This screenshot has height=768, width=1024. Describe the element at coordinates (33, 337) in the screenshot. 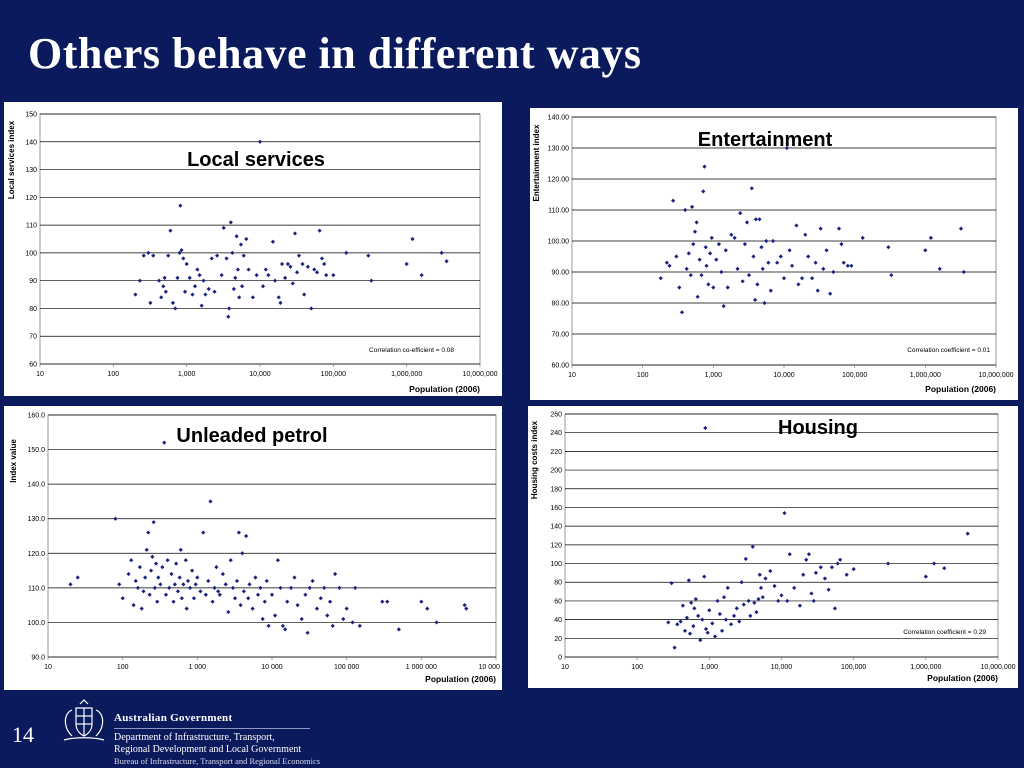

I see `y-tick-label: 70` at that location.